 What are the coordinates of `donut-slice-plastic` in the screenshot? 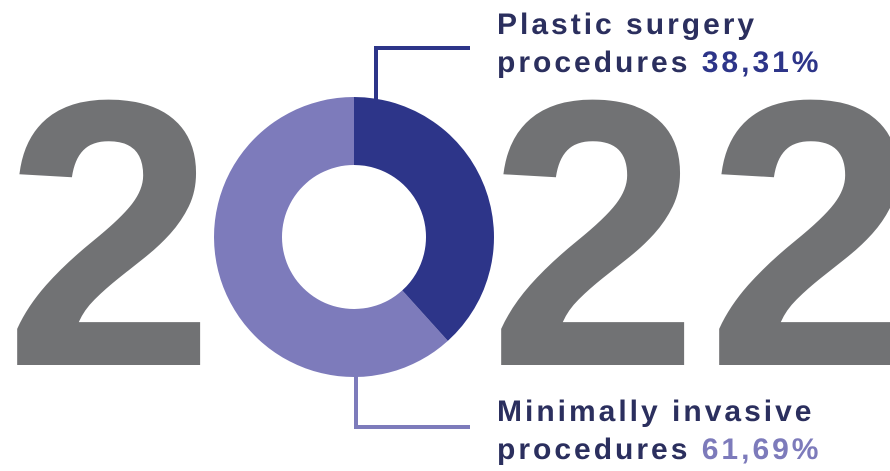 It's located at (424, 219).